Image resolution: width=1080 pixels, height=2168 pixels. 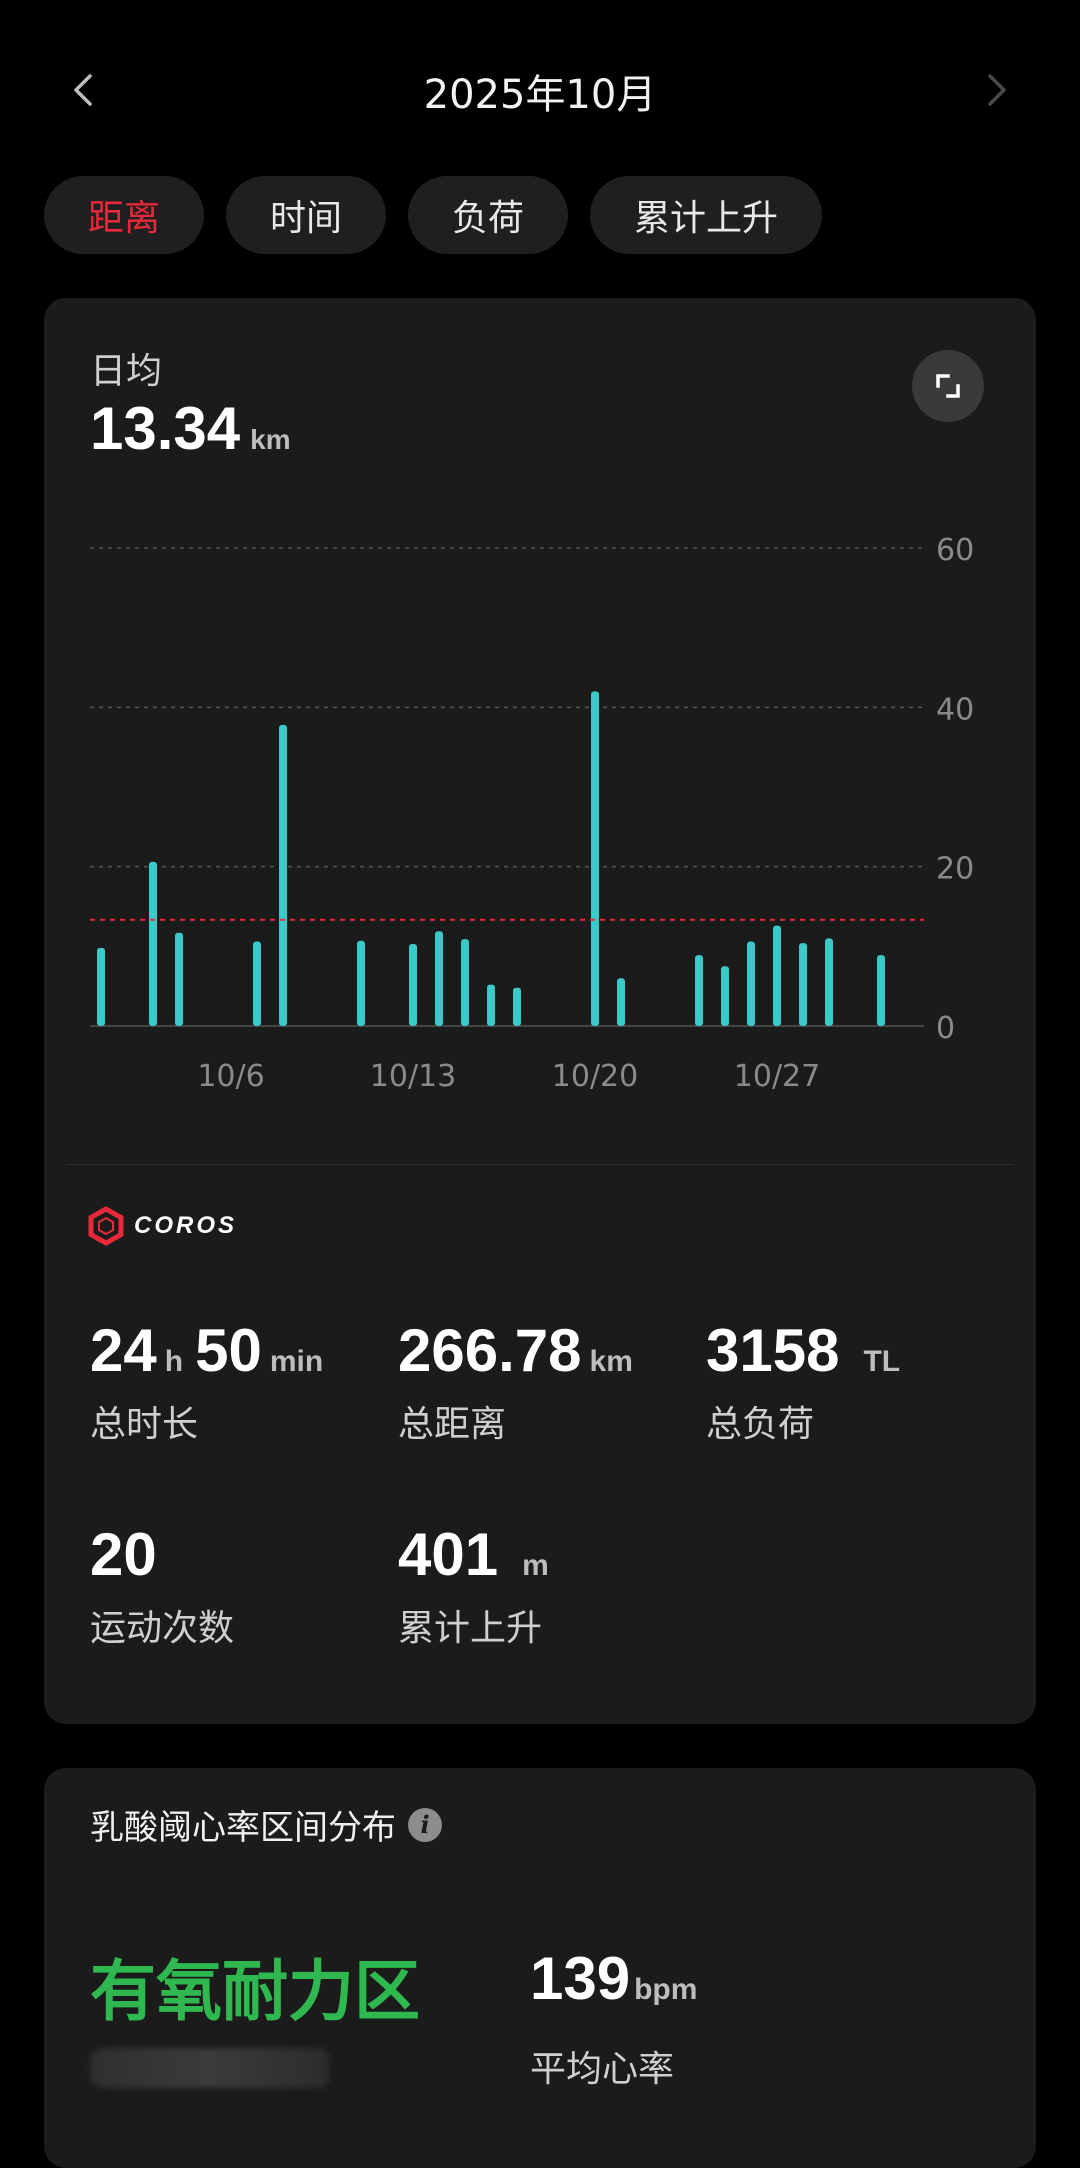 I want to click on total-load-value: 3158 TL, so click(x=809, y=1350).